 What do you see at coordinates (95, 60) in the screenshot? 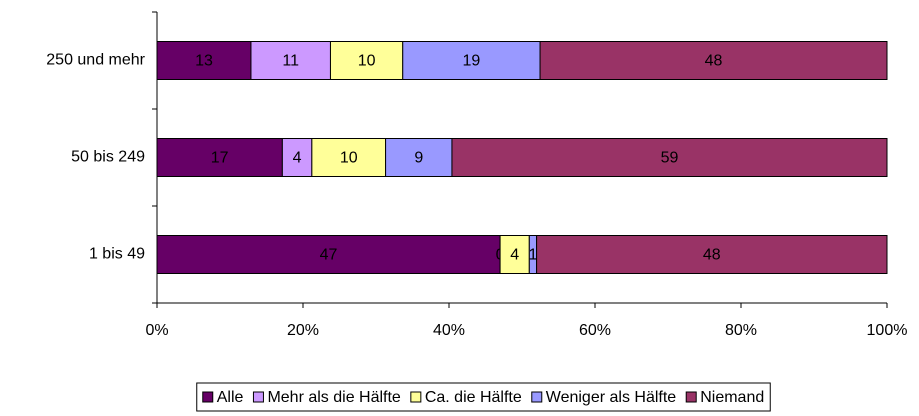
I see `y-tick-label: 250 und mehr` at bounding box center [95, 60].